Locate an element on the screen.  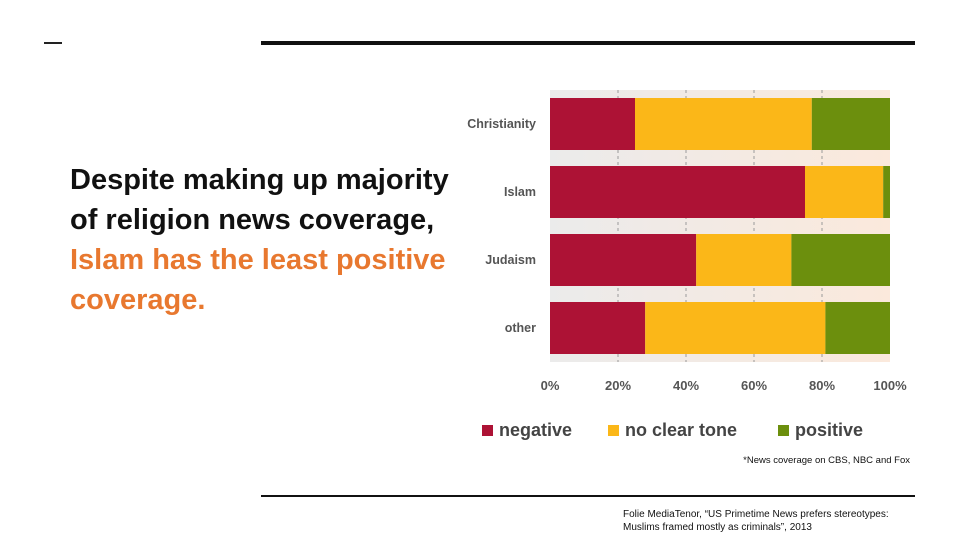
x-tick-label: 40% is located at coordinates (686, 385).